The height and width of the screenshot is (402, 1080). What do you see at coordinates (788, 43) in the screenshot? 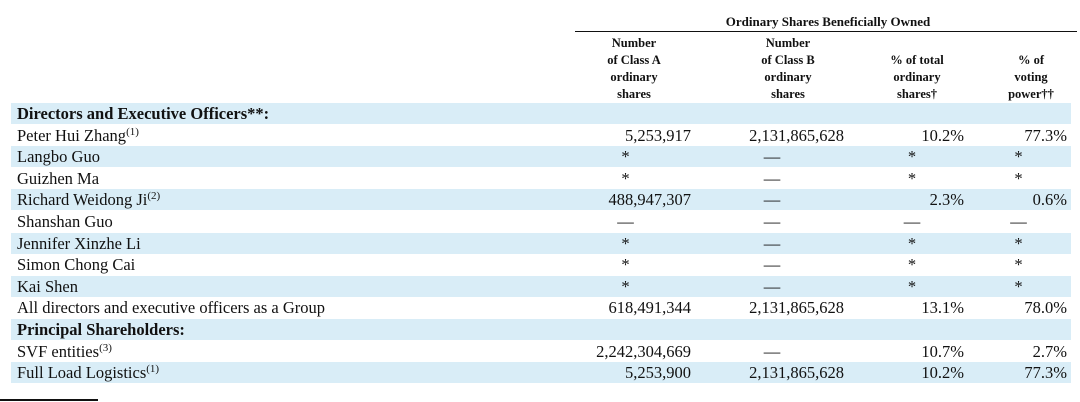
I see `col-header-line: Number` at bounding box center [788, 43].